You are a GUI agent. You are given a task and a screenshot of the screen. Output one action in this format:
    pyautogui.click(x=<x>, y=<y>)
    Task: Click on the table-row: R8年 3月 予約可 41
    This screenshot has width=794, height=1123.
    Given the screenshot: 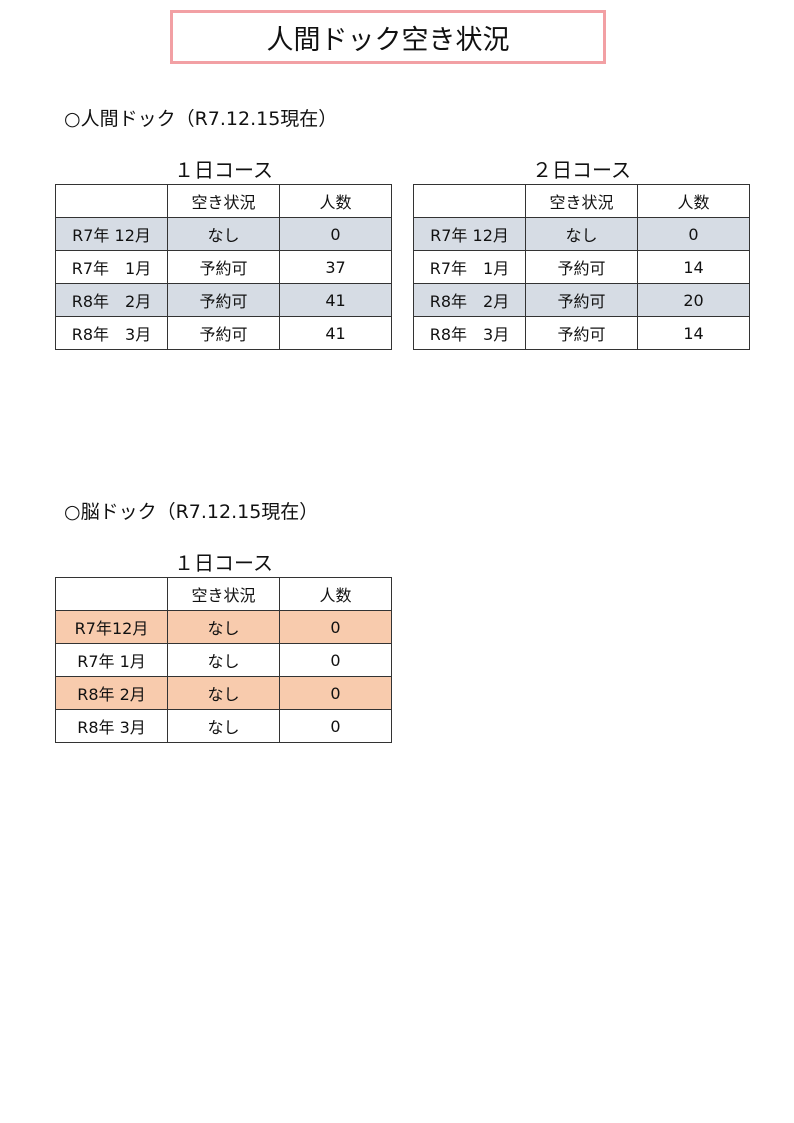 What is the action you would take?
    pyautogui.click(x=223, y=333)
    